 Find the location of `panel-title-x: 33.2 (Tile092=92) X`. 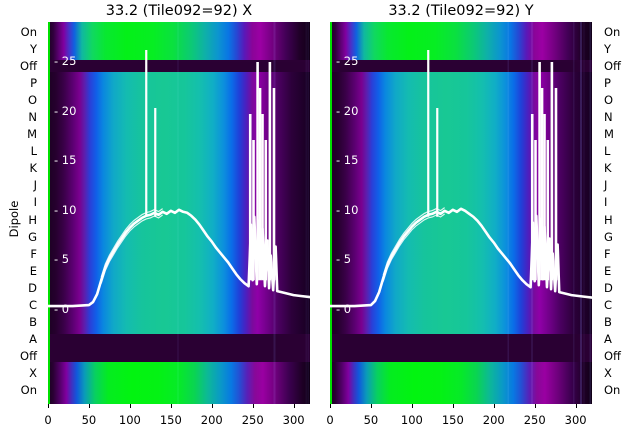

panel-title-x: 33.2 (Tile092=92) X is located at coordinates (179, 11).